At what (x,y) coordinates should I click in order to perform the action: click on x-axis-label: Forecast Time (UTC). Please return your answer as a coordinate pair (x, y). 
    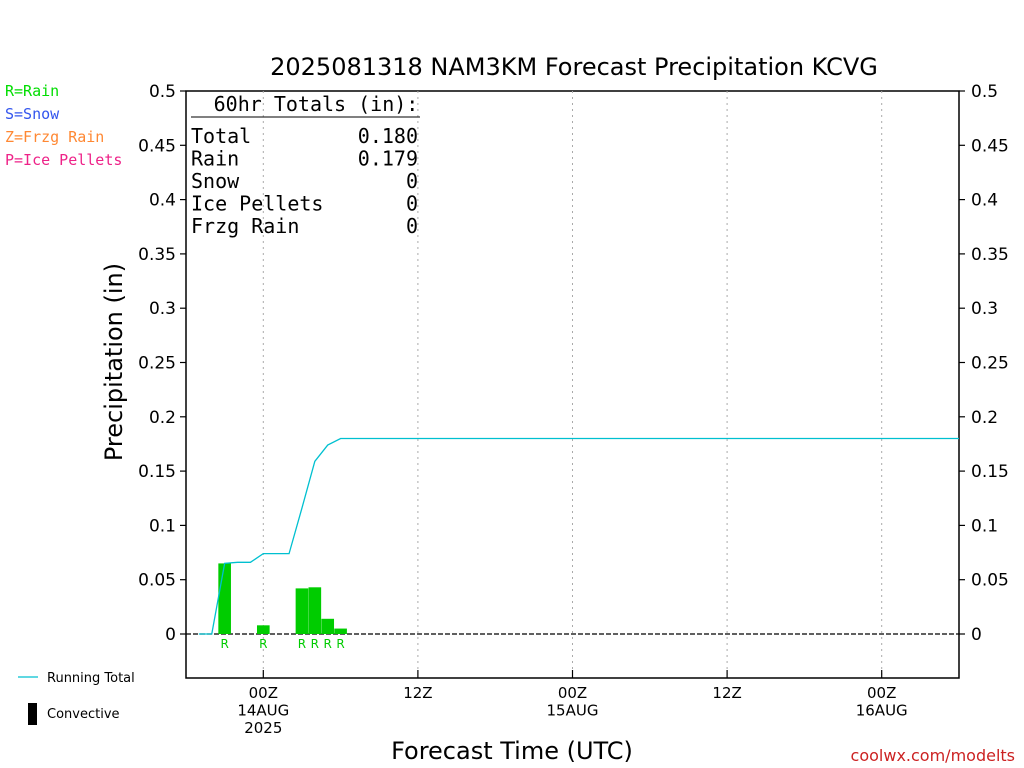
    Looking at the image, I should click on (512, 751).